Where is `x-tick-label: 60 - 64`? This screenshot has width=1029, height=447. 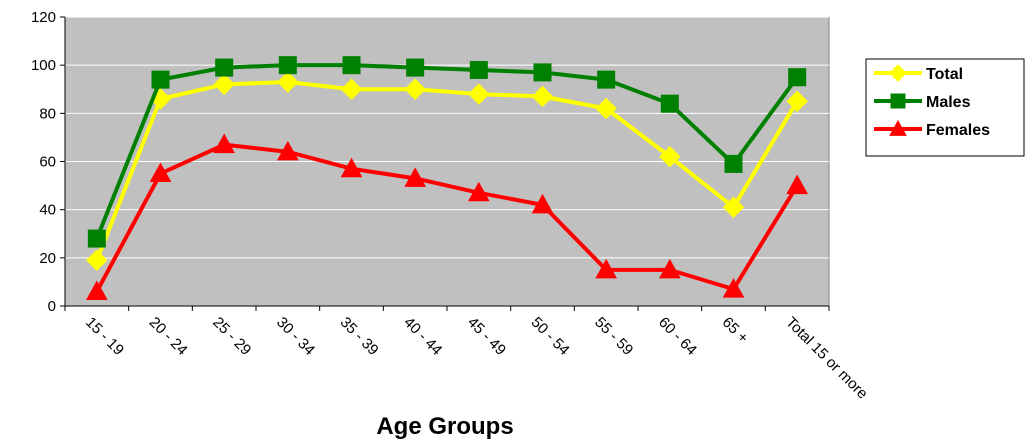
x-tick-label: 60 - 64 is located at coordinates (677, 336).